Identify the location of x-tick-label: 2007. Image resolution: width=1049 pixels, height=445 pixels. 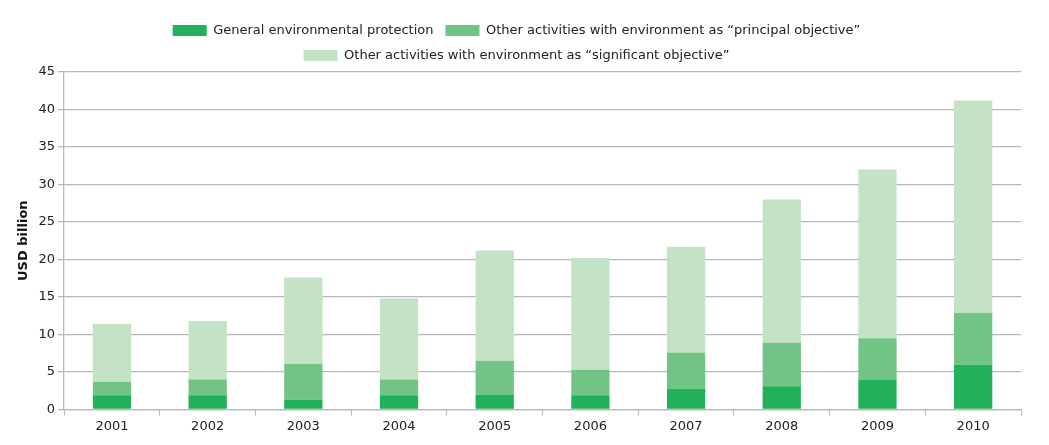
(686, 425).